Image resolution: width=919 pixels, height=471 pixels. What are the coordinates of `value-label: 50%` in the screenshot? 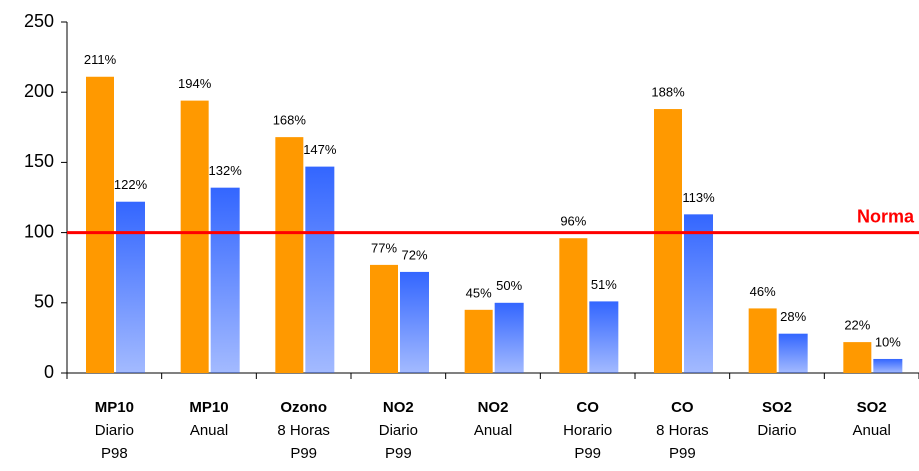 It's located at (509, 285).